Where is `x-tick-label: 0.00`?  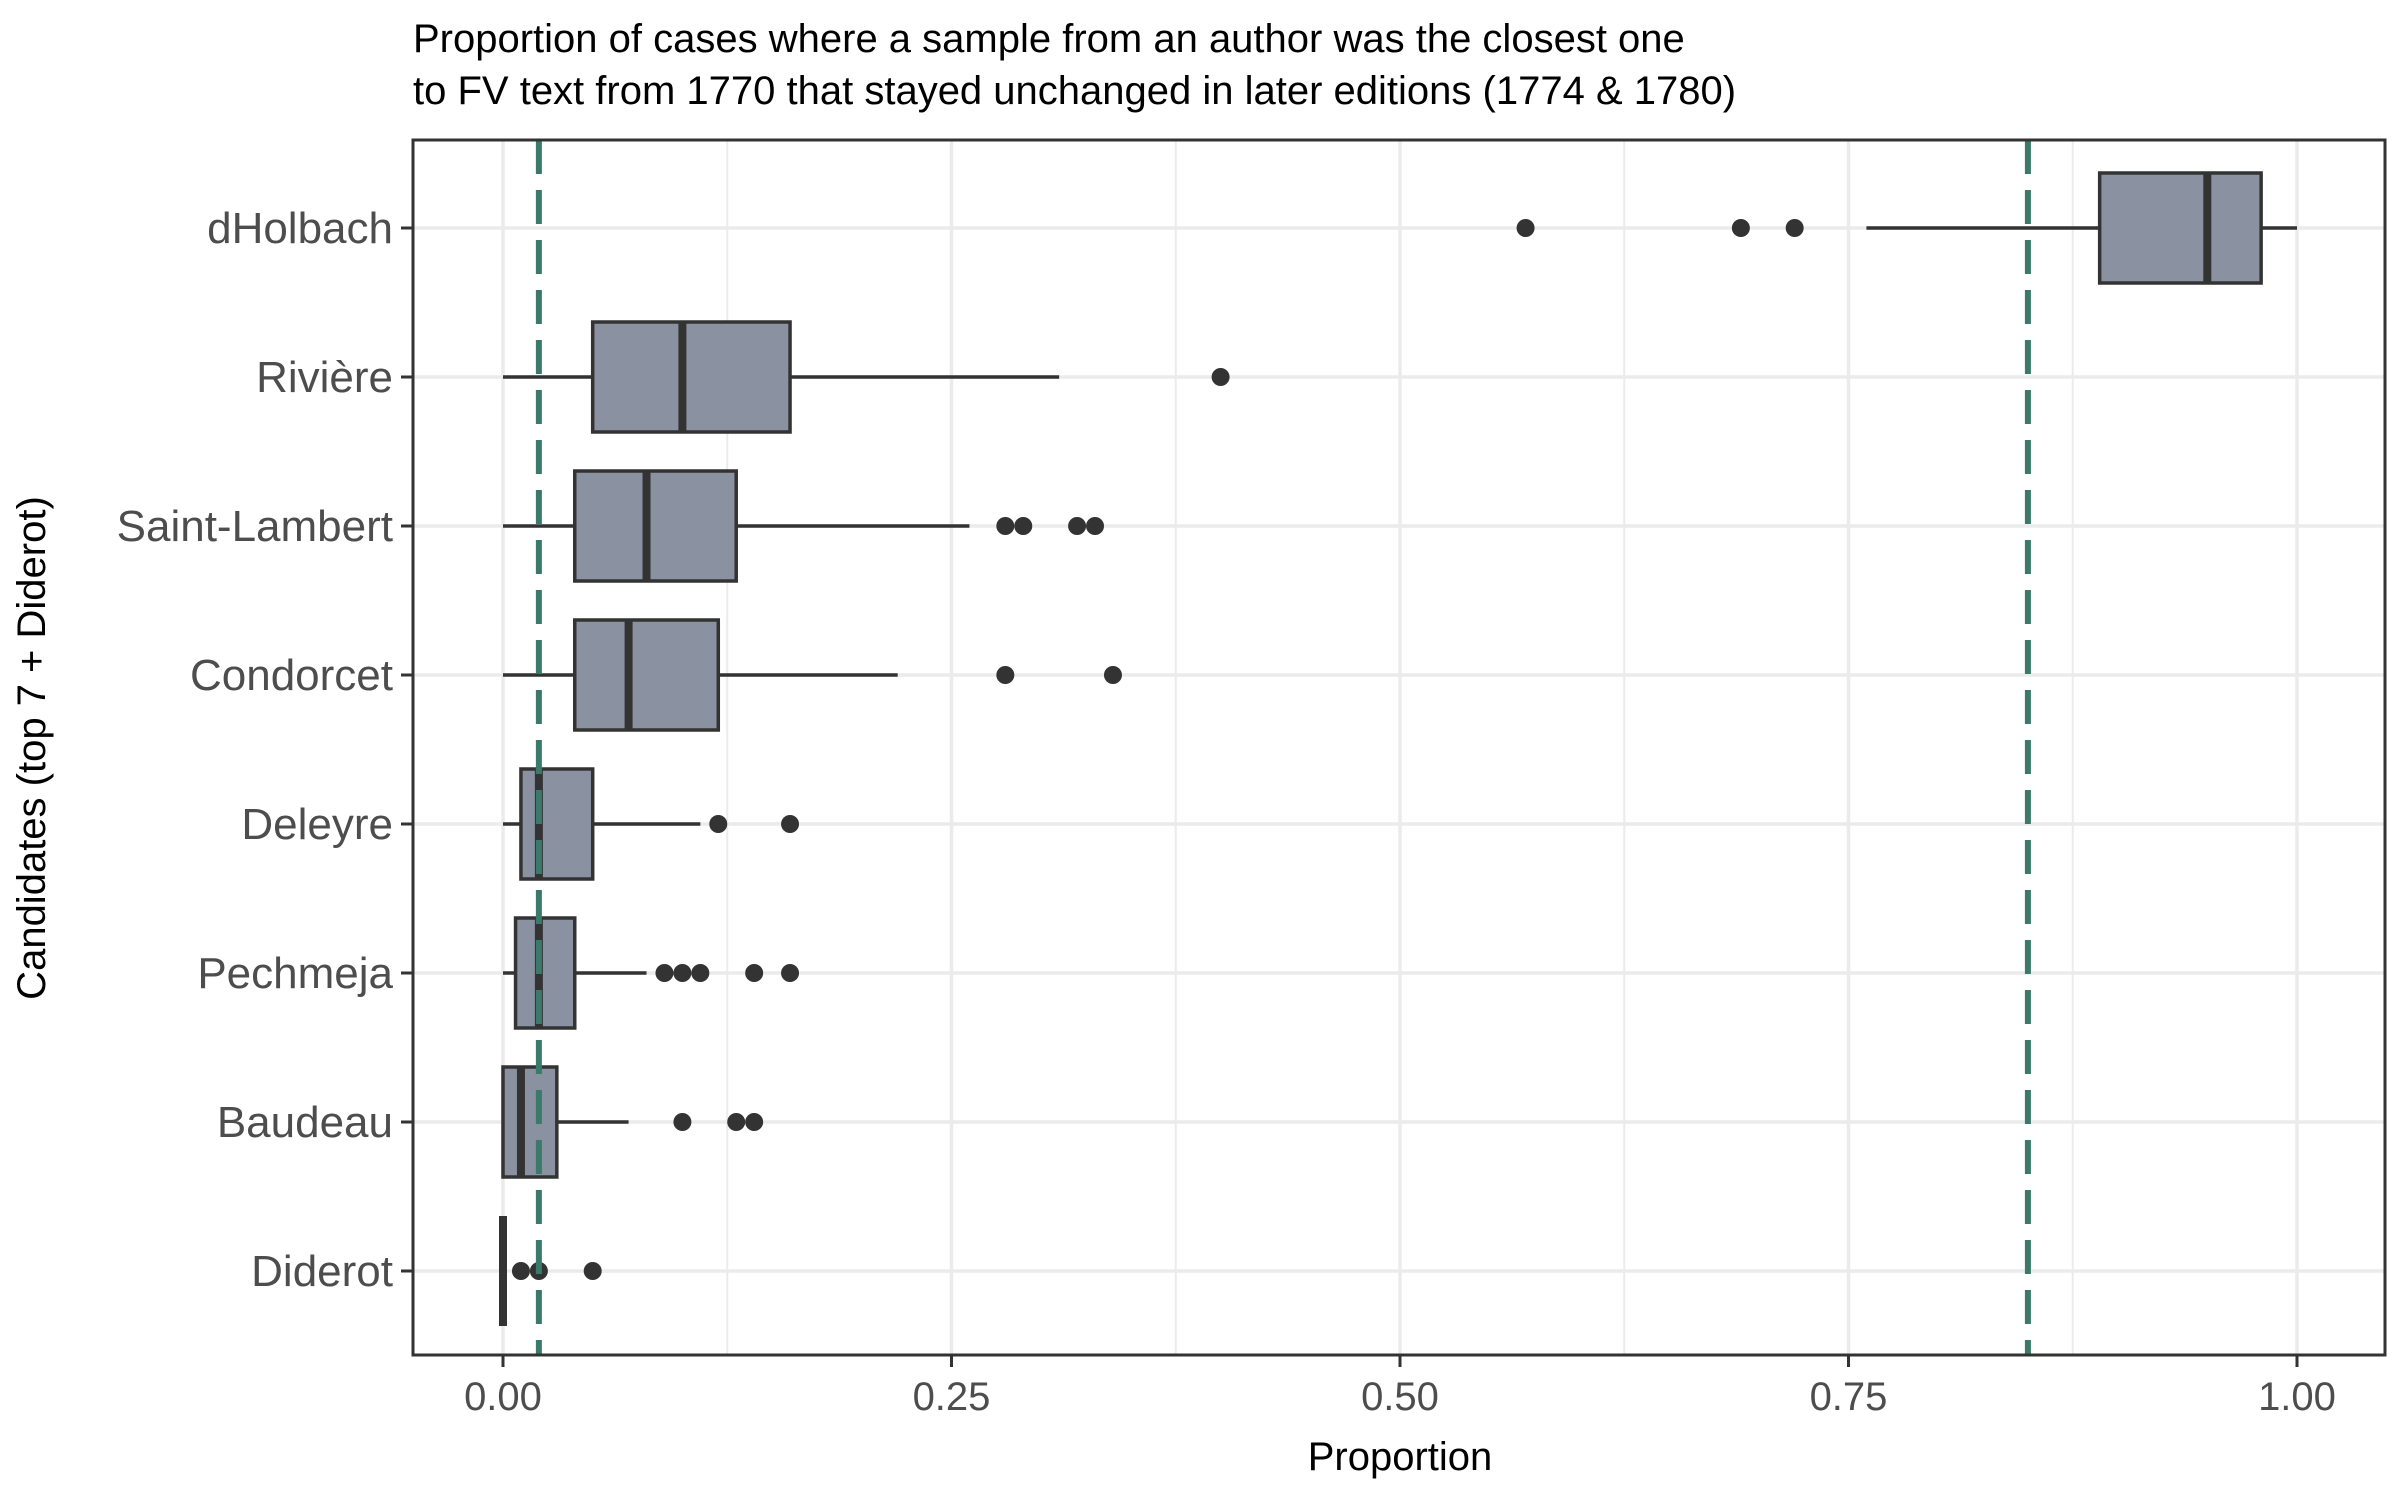
x-tick-label: 0.00 is located at coordinates (503, 1397).